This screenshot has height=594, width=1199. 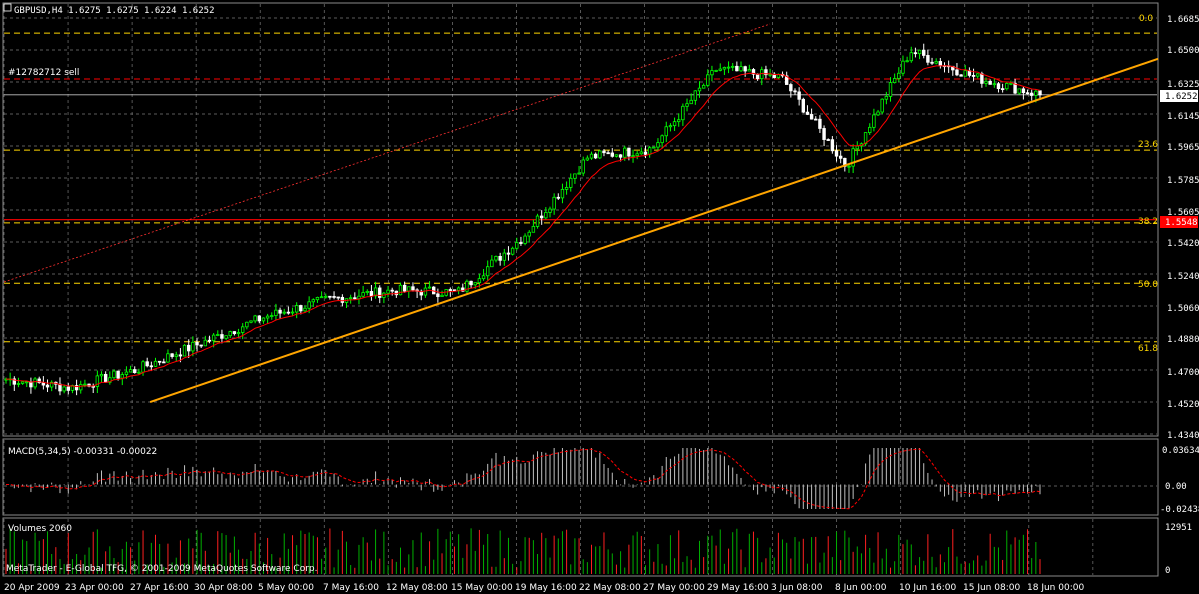 What do you see at coordinates (1179, 222) in the screenshot?
I see `order-price-box` at bounding box center [1179, 222].